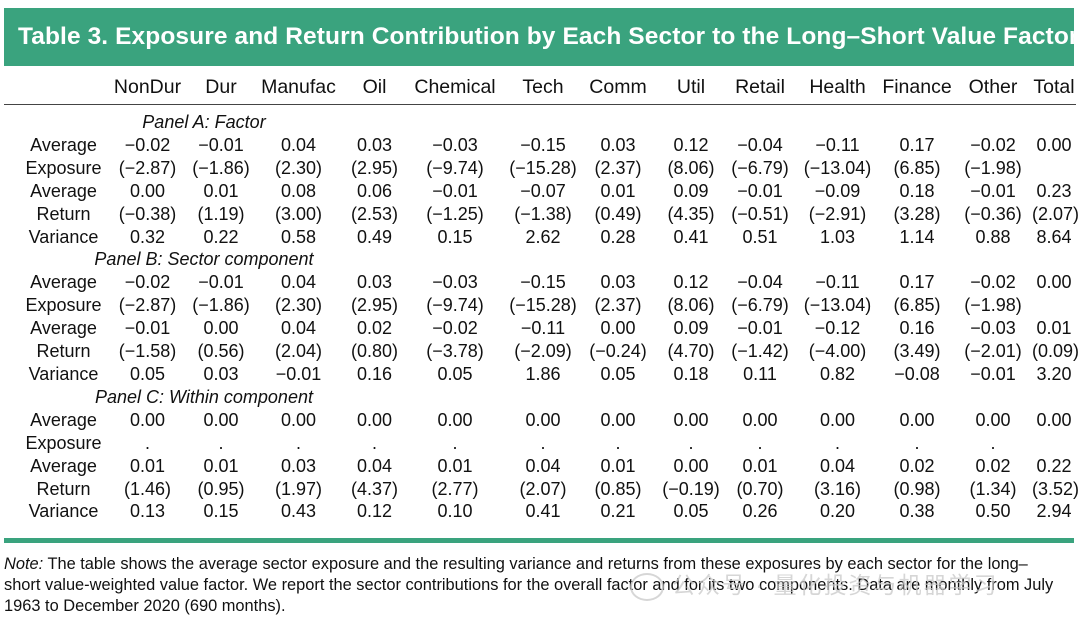 The width and height of the screenshot is (1080, 623). Describe the element at coordinates (543, 511) in the screenshot. I see `table-cell: 0.41` at that location.